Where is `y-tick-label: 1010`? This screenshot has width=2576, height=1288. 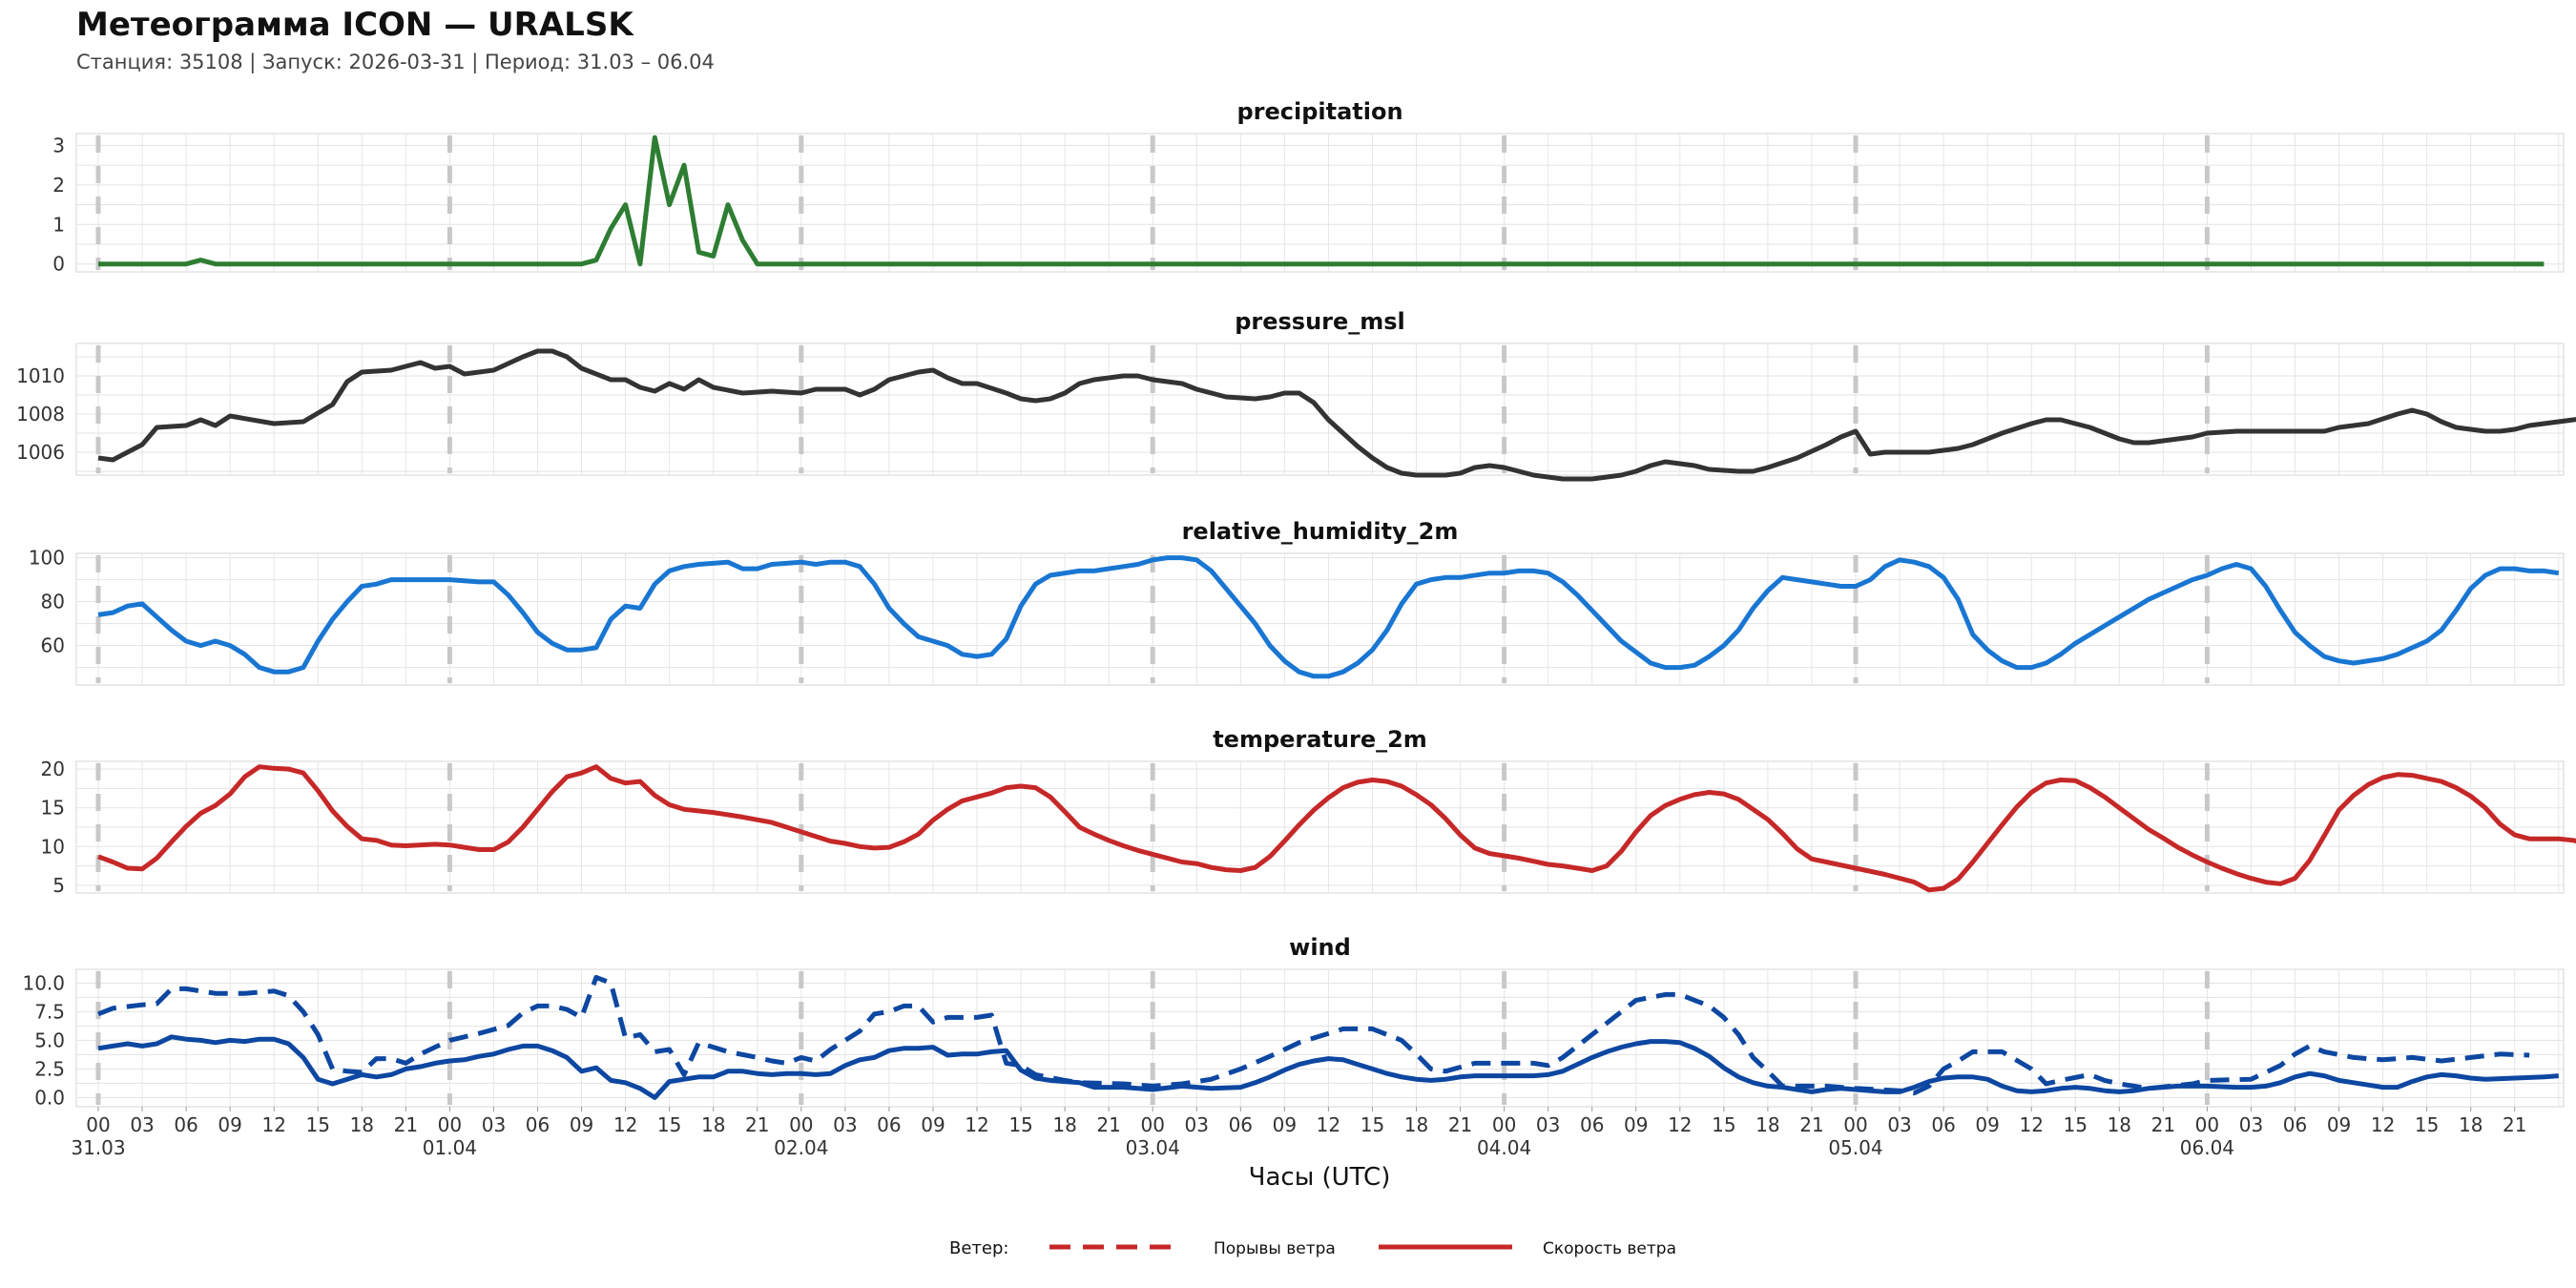
y-tick-label: 1010 is located at coordinates (40, 375).